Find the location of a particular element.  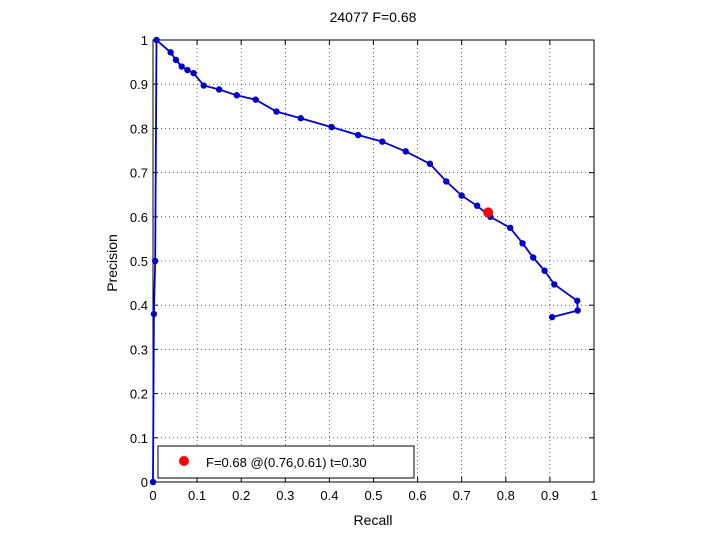

best-f-point-marker is located at coordinates (488, 212).